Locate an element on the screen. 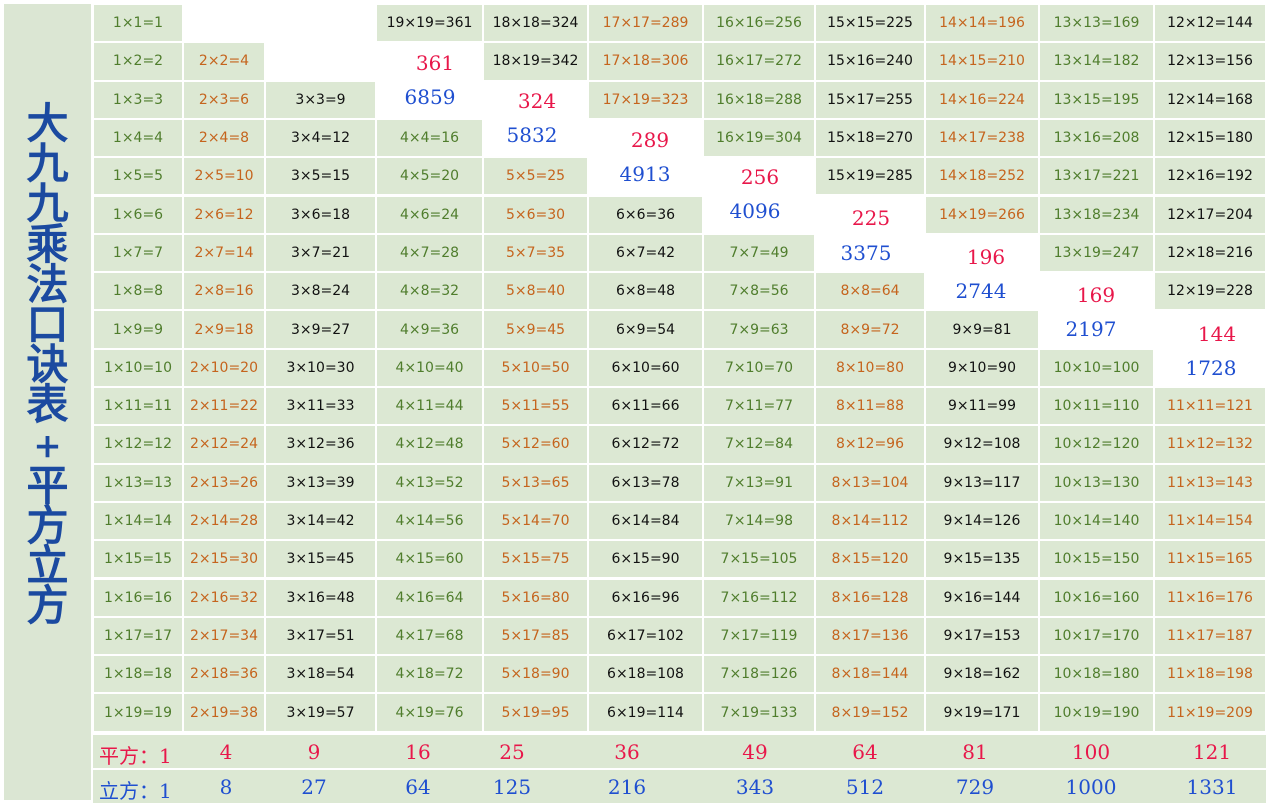  cubes-row: 立方：1 8 27 64 125 216 343 512 729 1000 1331 is located at coordinates (679, 786).